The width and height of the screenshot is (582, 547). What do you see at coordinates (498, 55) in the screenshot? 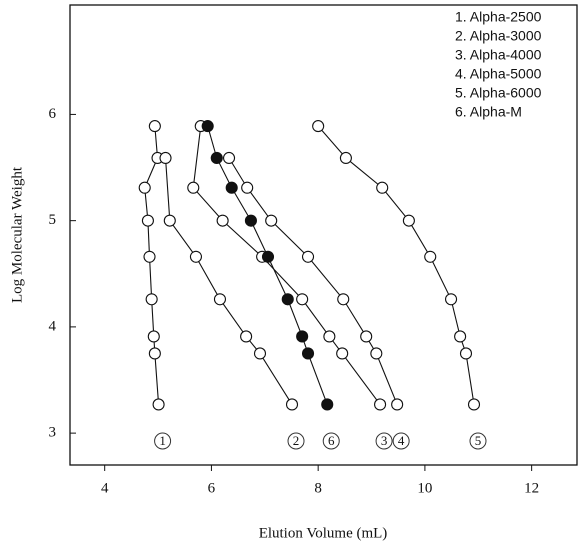
I see `legend-entry: 3. Alpha-4000` at bounding box center [498, 55].